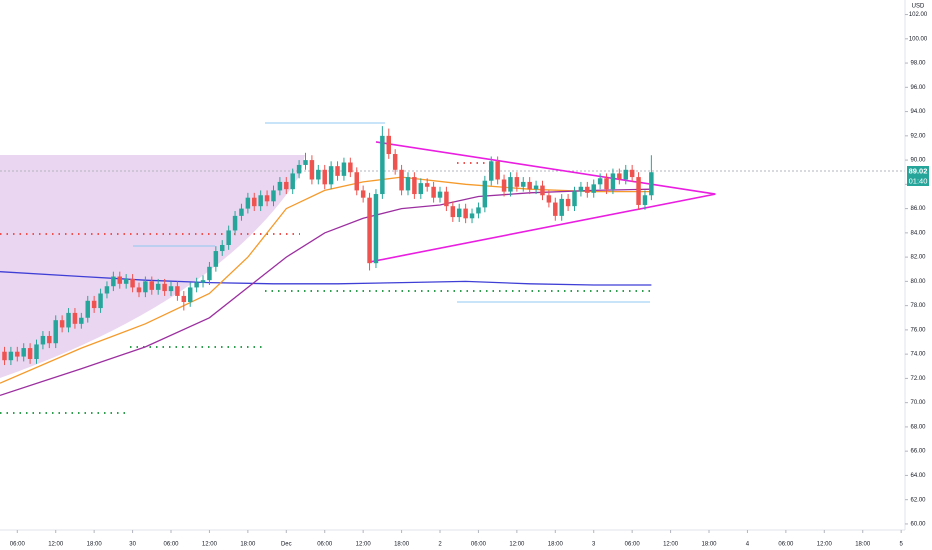 This screenshot has width=932, height=550. Describe the element at coordinates (901, 545) in the screenshot. I see `x-tick-label: 5` at that location.